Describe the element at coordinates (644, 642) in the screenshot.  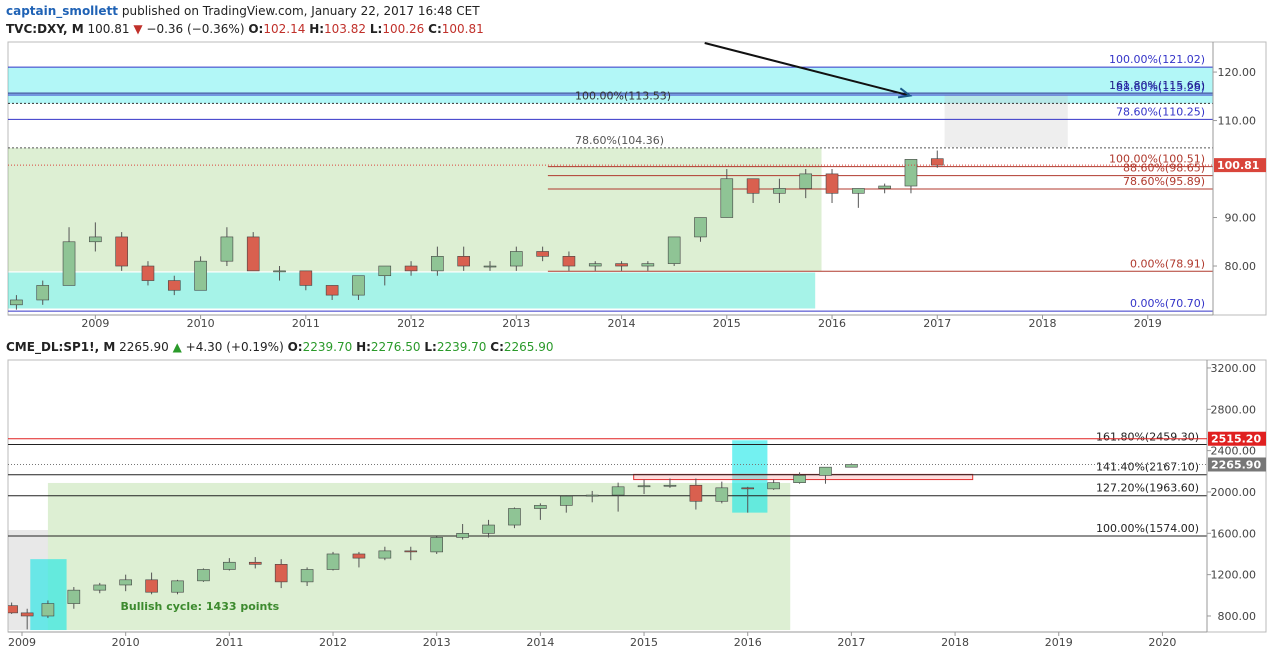
I see `x-tick-label: 2015` at that location.